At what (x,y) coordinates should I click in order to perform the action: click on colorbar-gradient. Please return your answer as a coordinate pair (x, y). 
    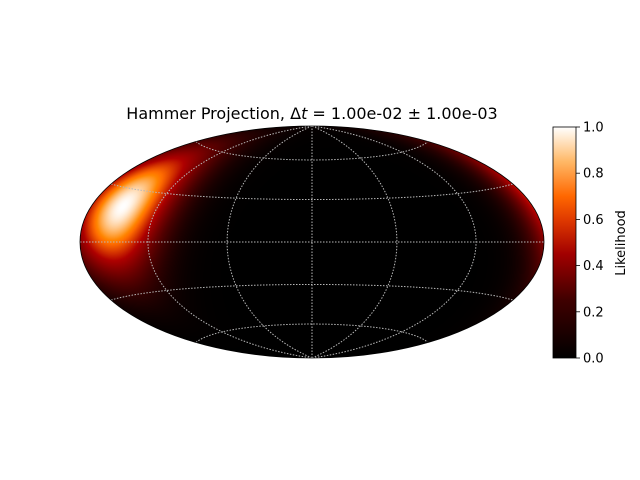
    Looking at the image, I should click on (564, 242).